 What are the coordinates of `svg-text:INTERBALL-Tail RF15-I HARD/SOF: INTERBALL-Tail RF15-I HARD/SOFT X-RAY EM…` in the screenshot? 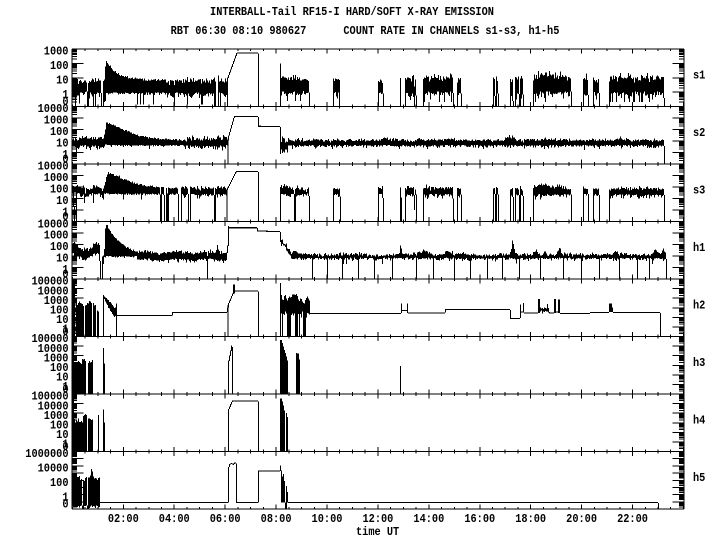 It's located at (352, 12).